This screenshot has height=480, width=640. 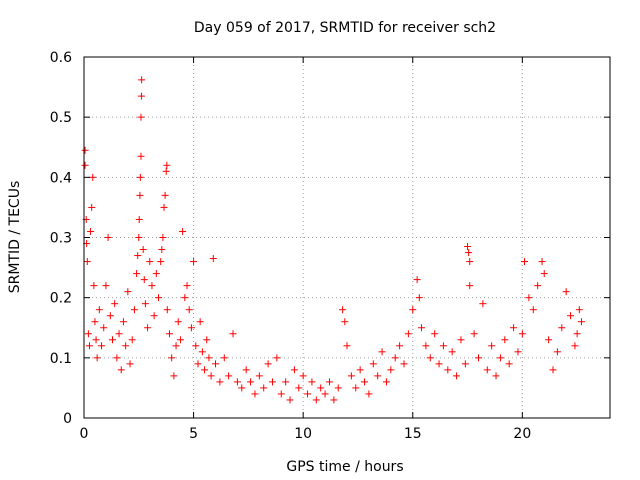 What do you see at coordinates (413, 434) in the screenshot?
I see `x-tick-label: 15` at bounding box center [413, 434].